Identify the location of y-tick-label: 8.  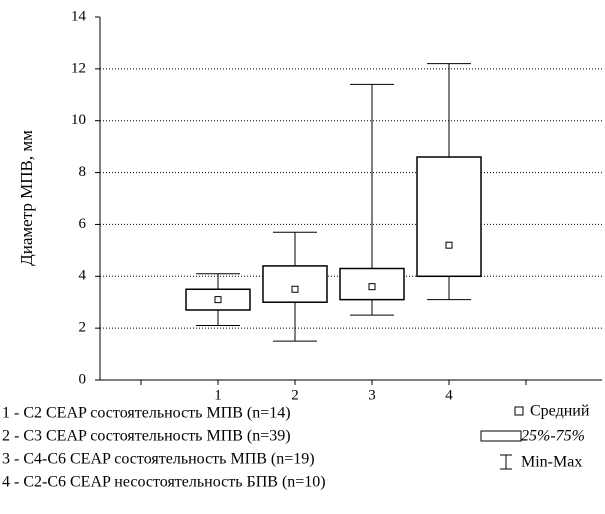
(83, 172).